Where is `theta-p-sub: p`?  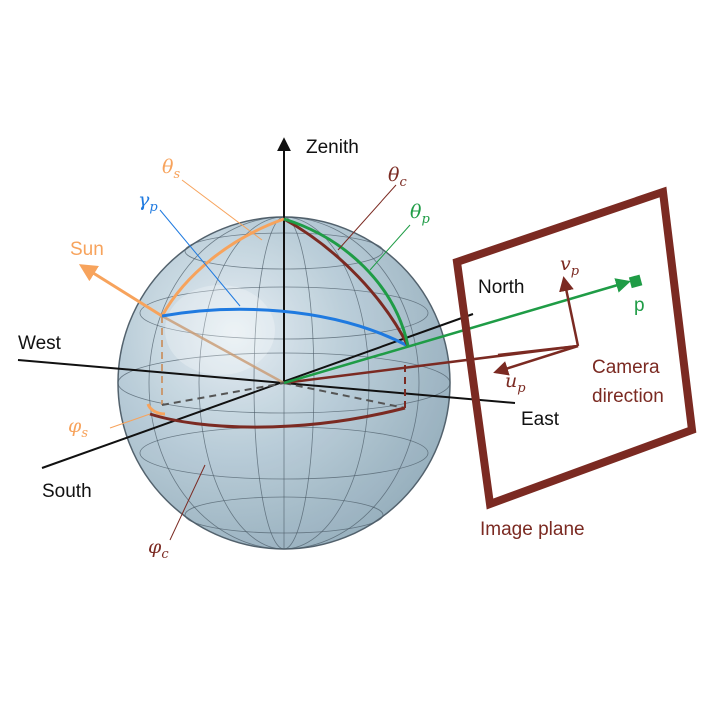 theta-p-sub: p is located at coordinates (425, 219).